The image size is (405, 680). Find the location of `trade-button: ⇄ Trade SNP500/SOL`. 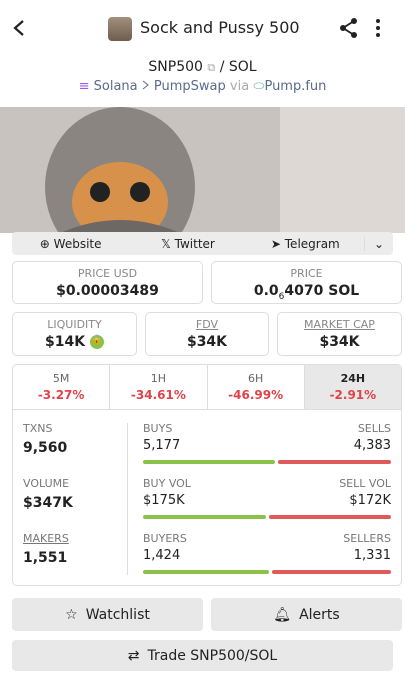

trade-button: ⇄ Trade SNP500/SOL is located at coordinates (202, 655).